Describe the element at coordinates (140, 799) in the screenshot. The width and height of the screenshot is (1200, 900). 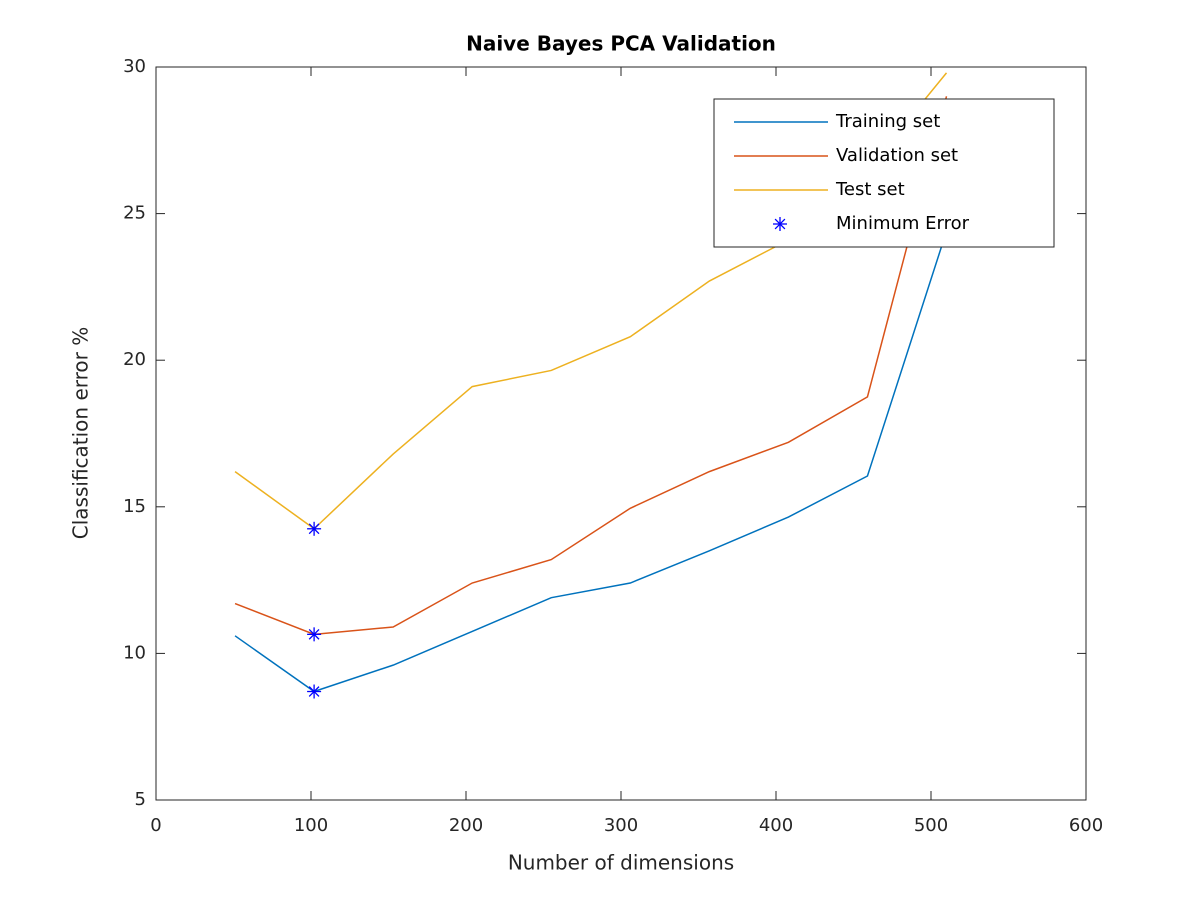
I see `y-tick-label: 5` at that location.